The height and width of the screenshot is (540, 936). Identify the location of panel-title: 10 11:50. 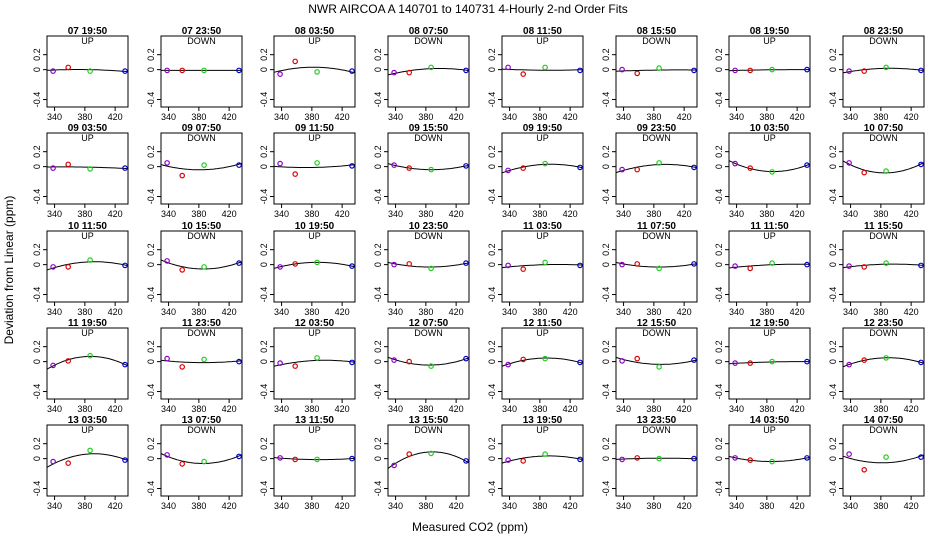
(87, 226).